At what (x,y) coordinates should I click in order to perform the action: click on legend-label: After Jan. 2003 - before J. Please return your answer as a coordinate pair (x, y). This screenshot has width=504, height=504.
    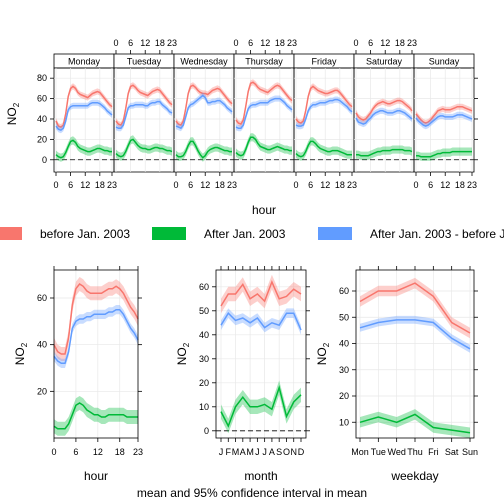
    Looking at the image, I should click on (437, 234).